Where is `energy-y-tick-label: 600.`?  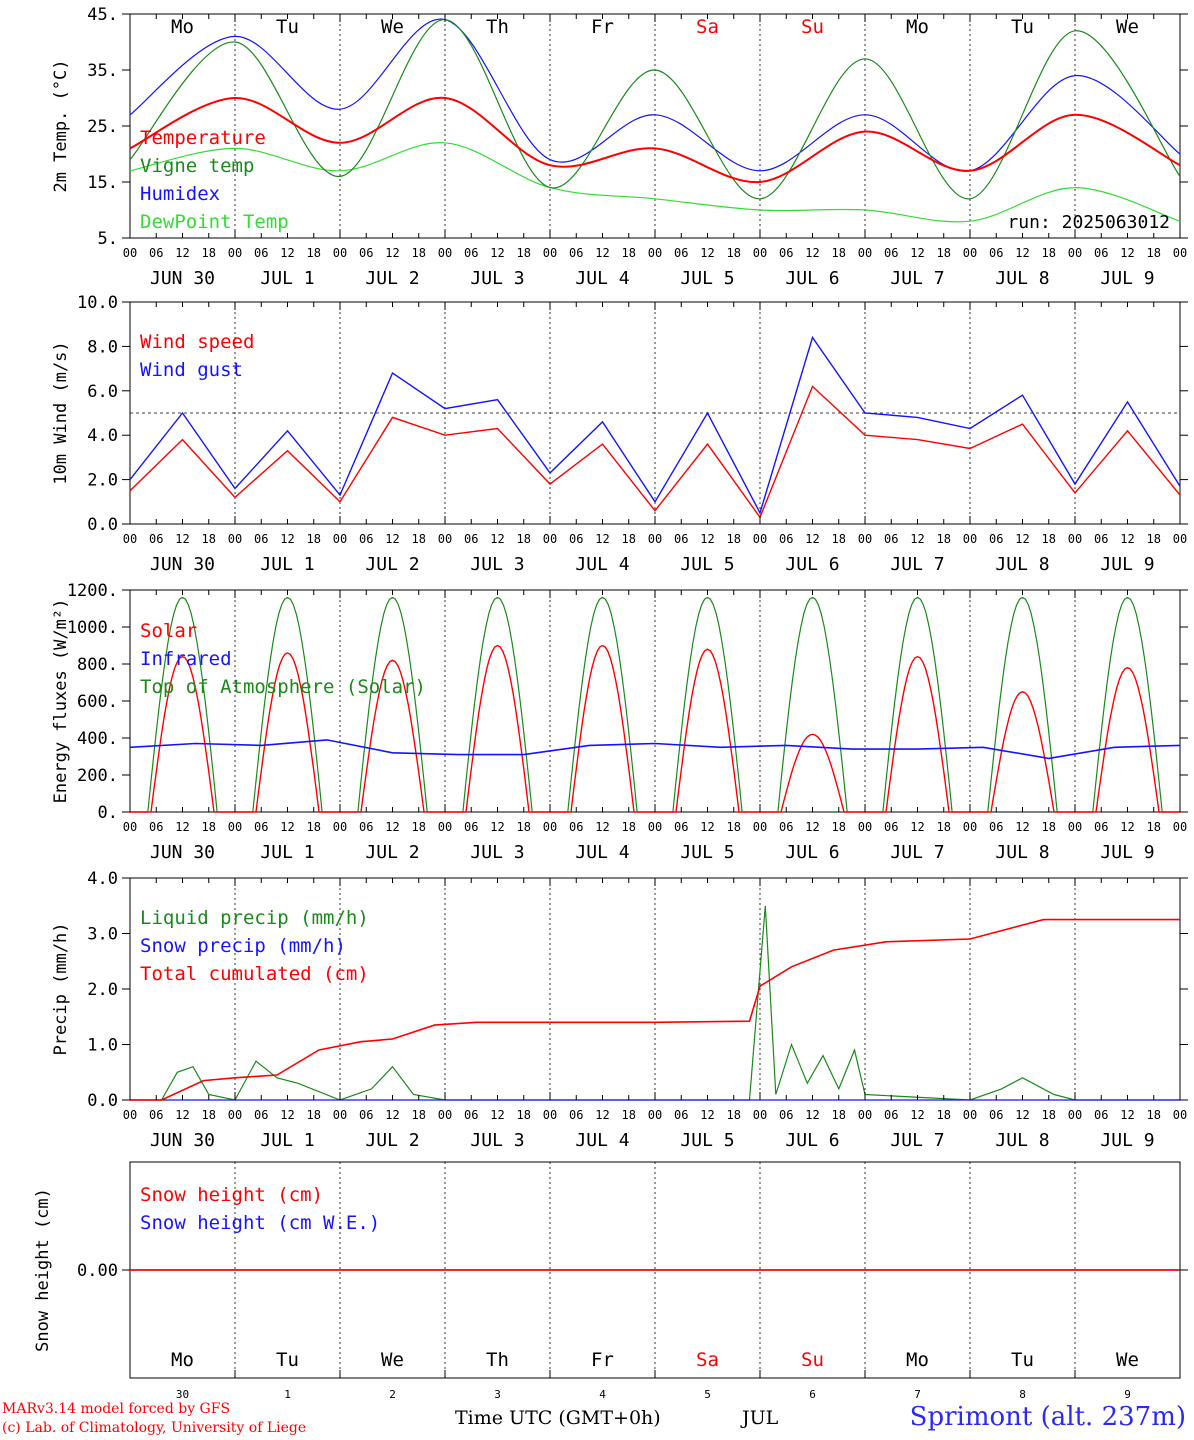 energy-y-tick-label: 600. is located at coordinates (97, 702).